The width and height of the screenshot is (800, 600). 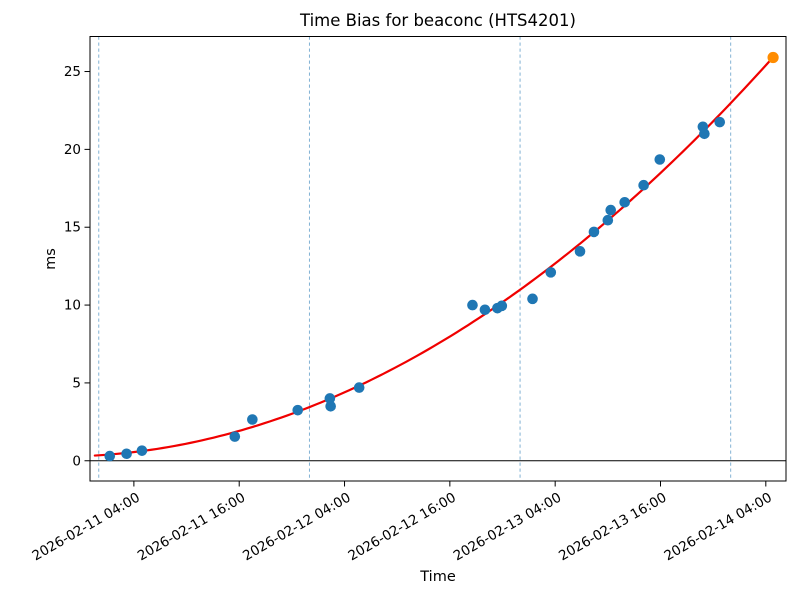 What do you see at coordinates (401, 527) in the screenshot?
I see `x-tick-label: 2026-02-12 16:00` at bounding box center [401, 527].